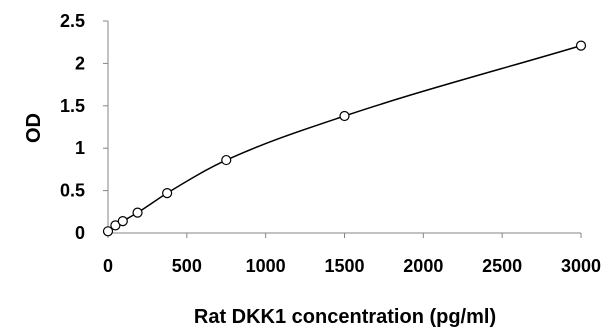 The height and width of the screenshot is (329, 611). Describe the element at coordinates (34, 128) in the screenshot. I see `y-axis-title: OD` at that location.